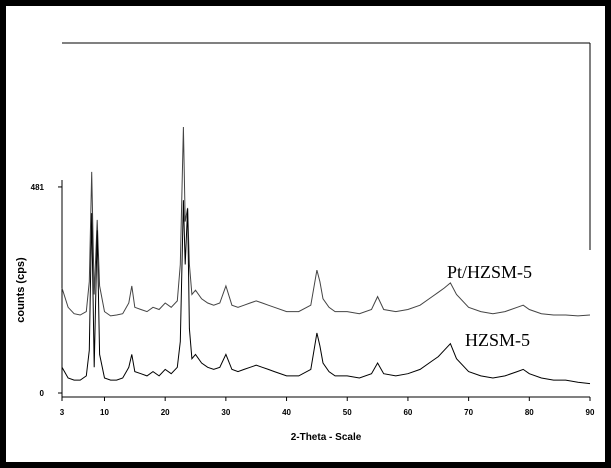 This screenshot has width=611, height=468. Describe the element at coordinates (21, 290) in the screenshot. I see `y-axis-title: counts (cps)` at that location.